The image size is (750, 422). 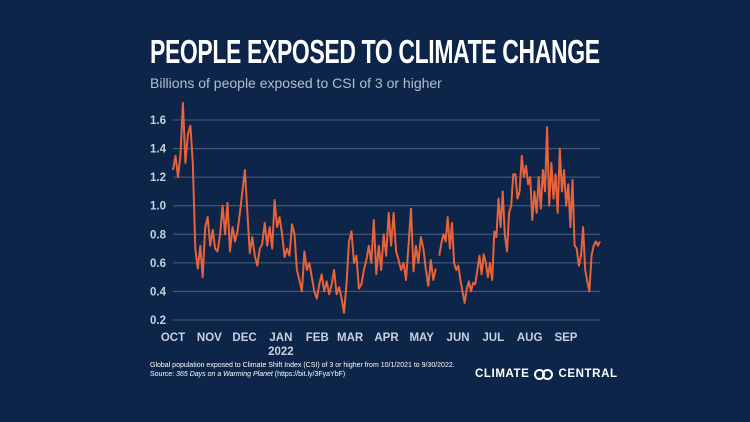 I want to click on x-tick-label: AUG, so click(x=530, y=338).